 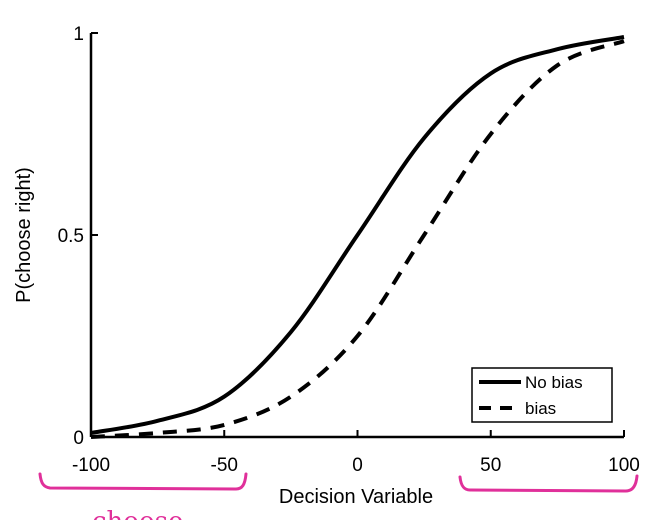 I want to click on annotation-choose: choose, so click(x=137, y=513).